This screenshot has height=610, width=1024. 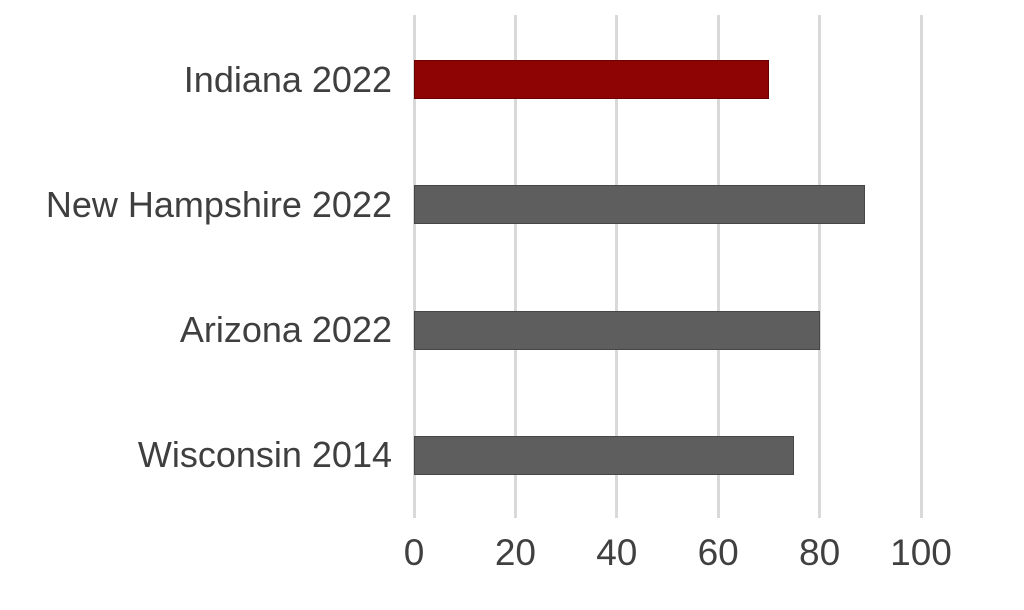 What do you see at coordinates (218, 204) in the screenshot?
I see `category-label-new-hampshire-2022: New Hampshire 2022` at bounding box center [218, 204].